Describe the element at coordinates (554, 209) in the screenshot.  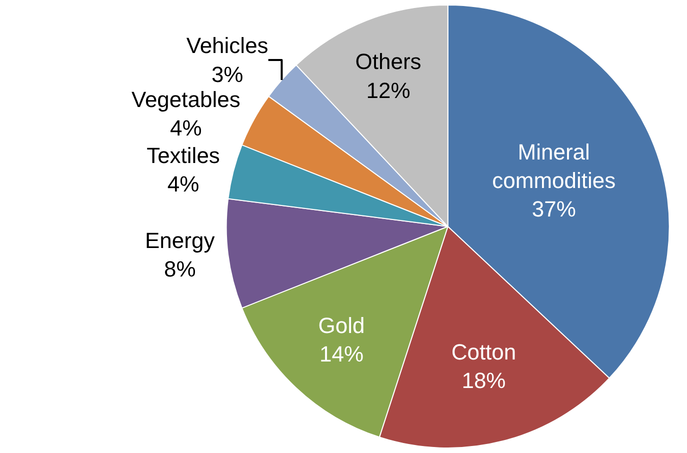
I see `data-label: 37%` at that location.